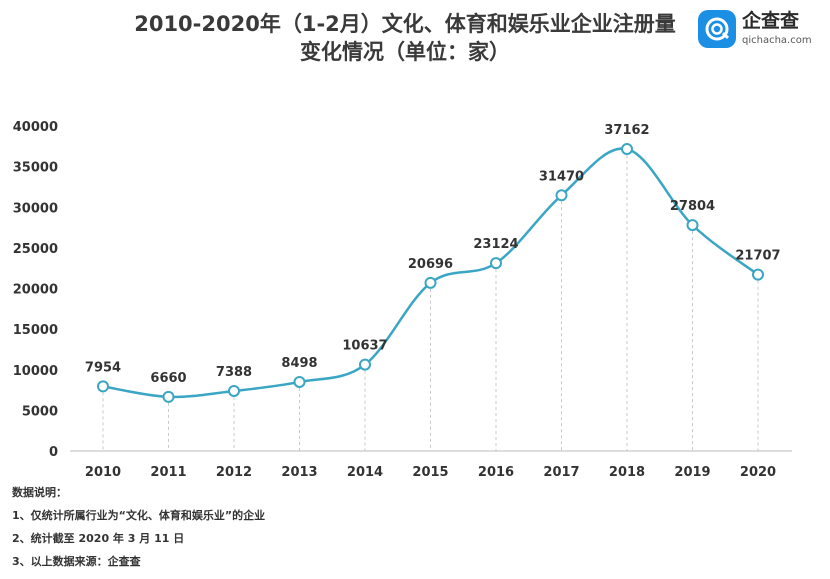 The width and height of the screenshot is (830, 579). I want to click on x-tick-label: 2011, so click(168, 472).